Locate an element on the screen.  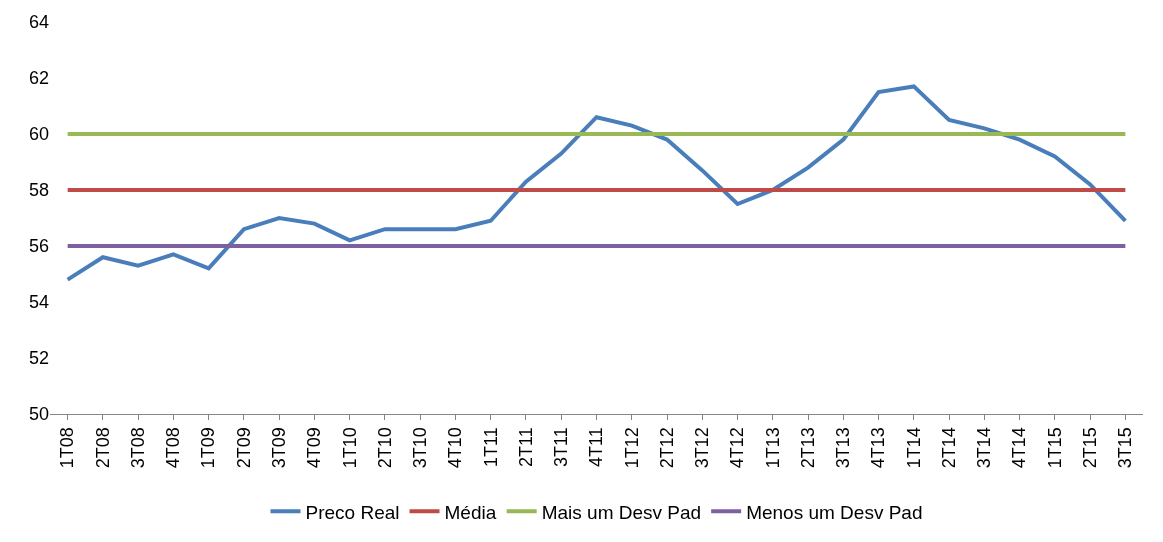
x-tick-label: 1T10 is located at coordinates (349, 448).